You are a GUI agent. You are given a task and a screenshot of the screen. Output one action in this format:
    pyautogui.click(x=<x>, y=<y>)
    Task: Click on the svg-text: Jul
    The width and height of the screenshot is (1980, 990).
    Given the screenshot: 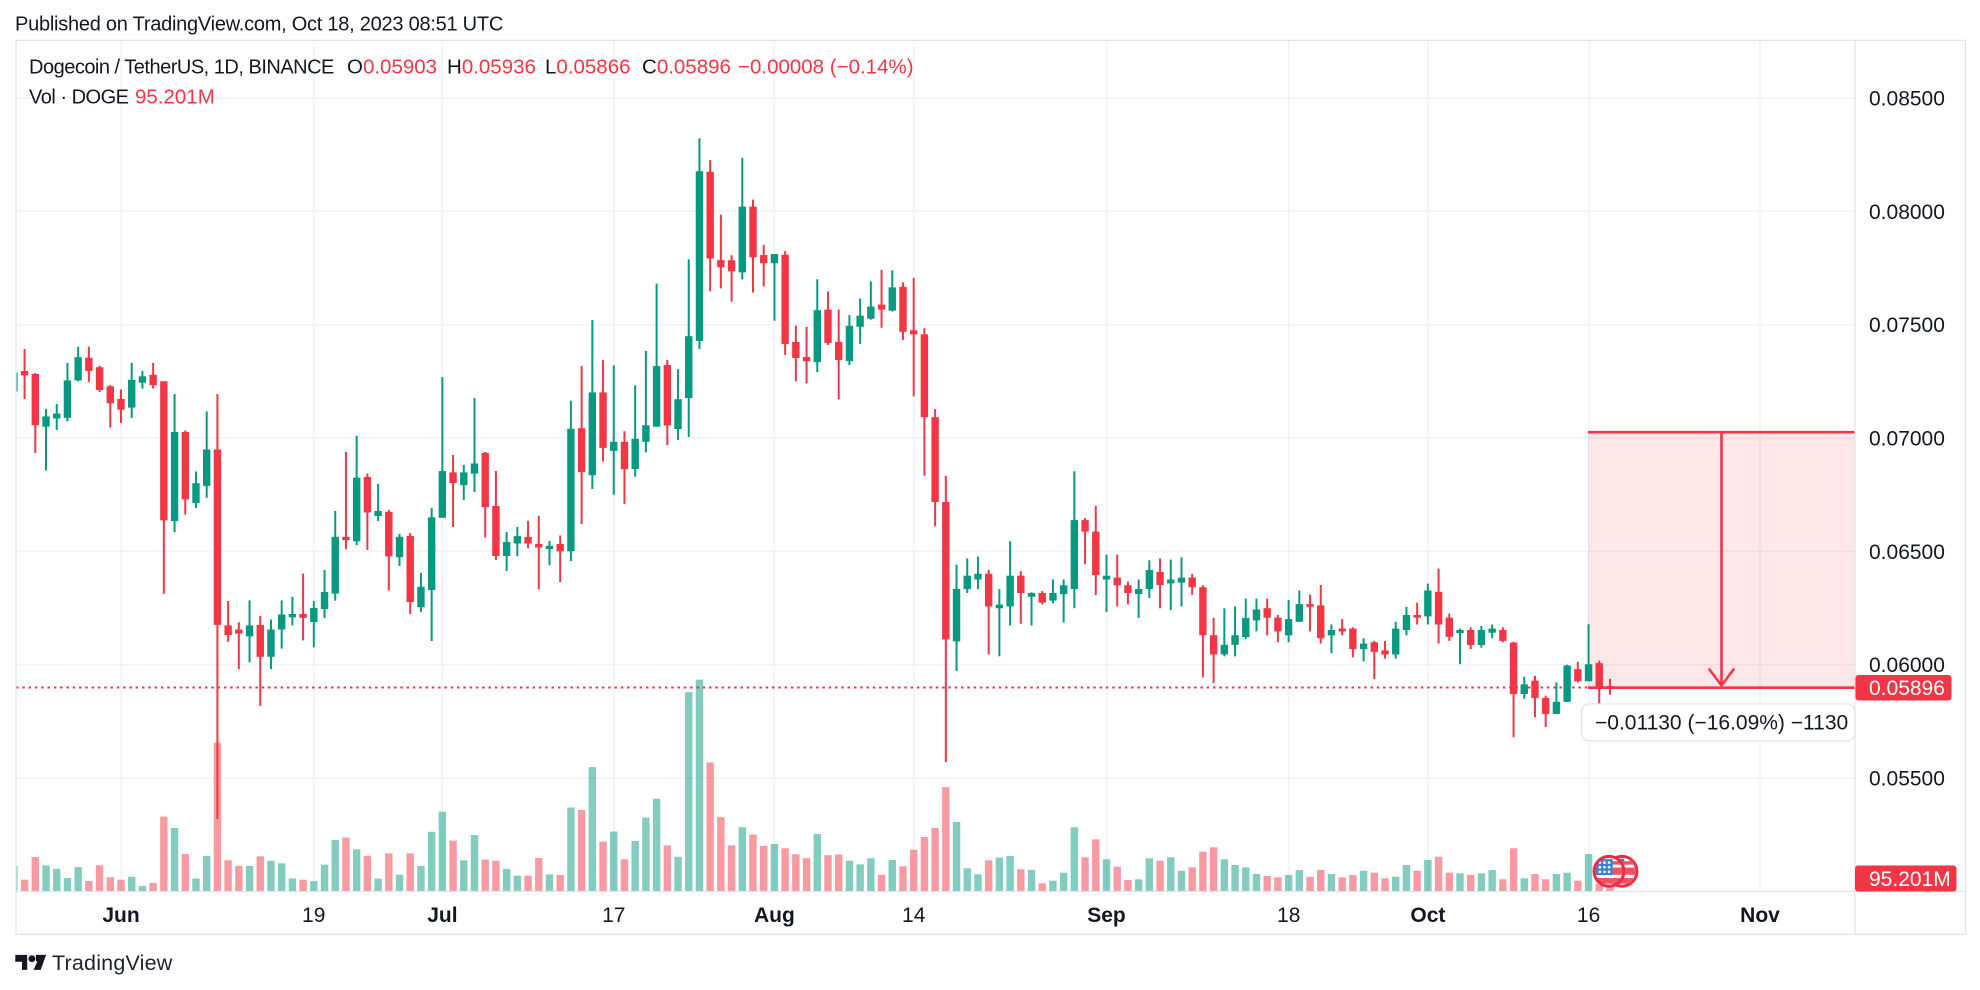 What is the action you would take?
    pyautogui.click(x=442, y=915)
    